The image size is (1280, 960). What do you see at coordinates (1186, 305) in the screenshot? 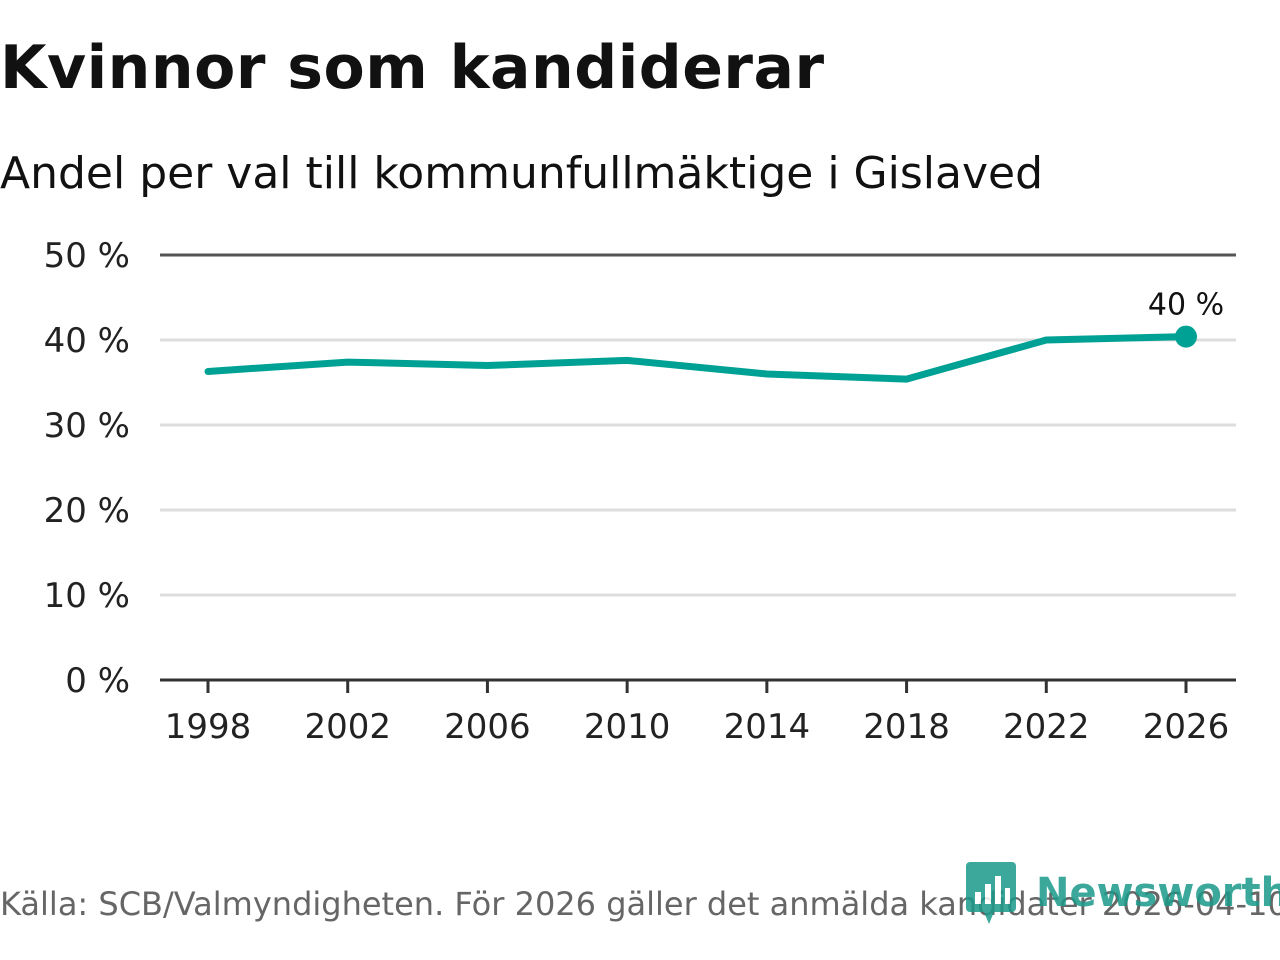
I see `last-point-label: 40 %` at bounding box center [1186, 305].